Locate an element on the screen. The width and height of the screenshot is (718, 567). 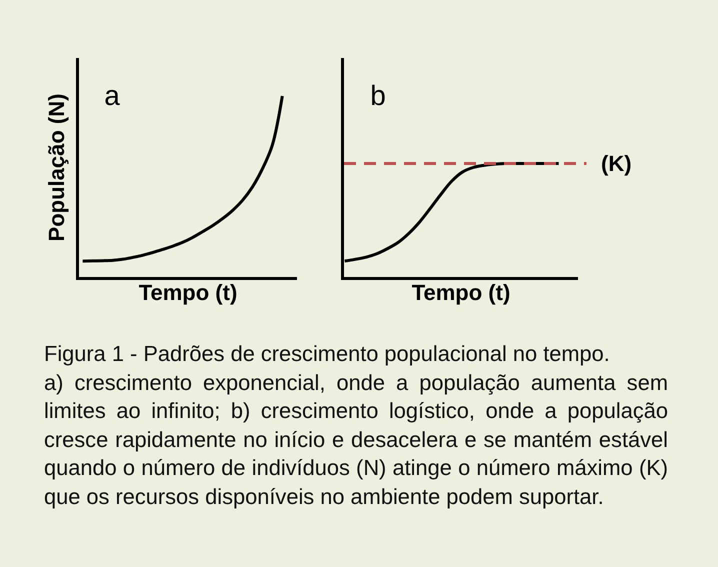
text: Figura 1 - Padrões de crescimento populacional no tempo. is located at coordinates (327, 354).